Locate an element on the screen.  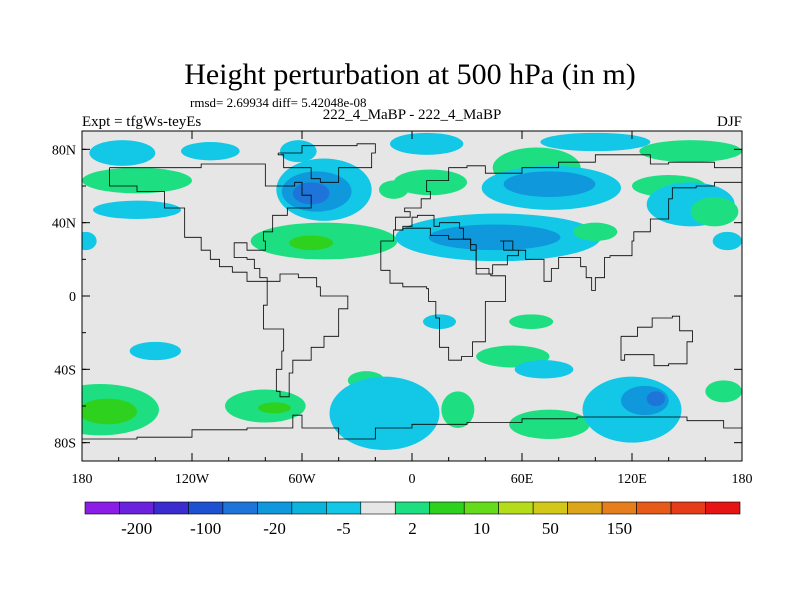
colorbar-label: 150 is located at coordinates (620, 528).